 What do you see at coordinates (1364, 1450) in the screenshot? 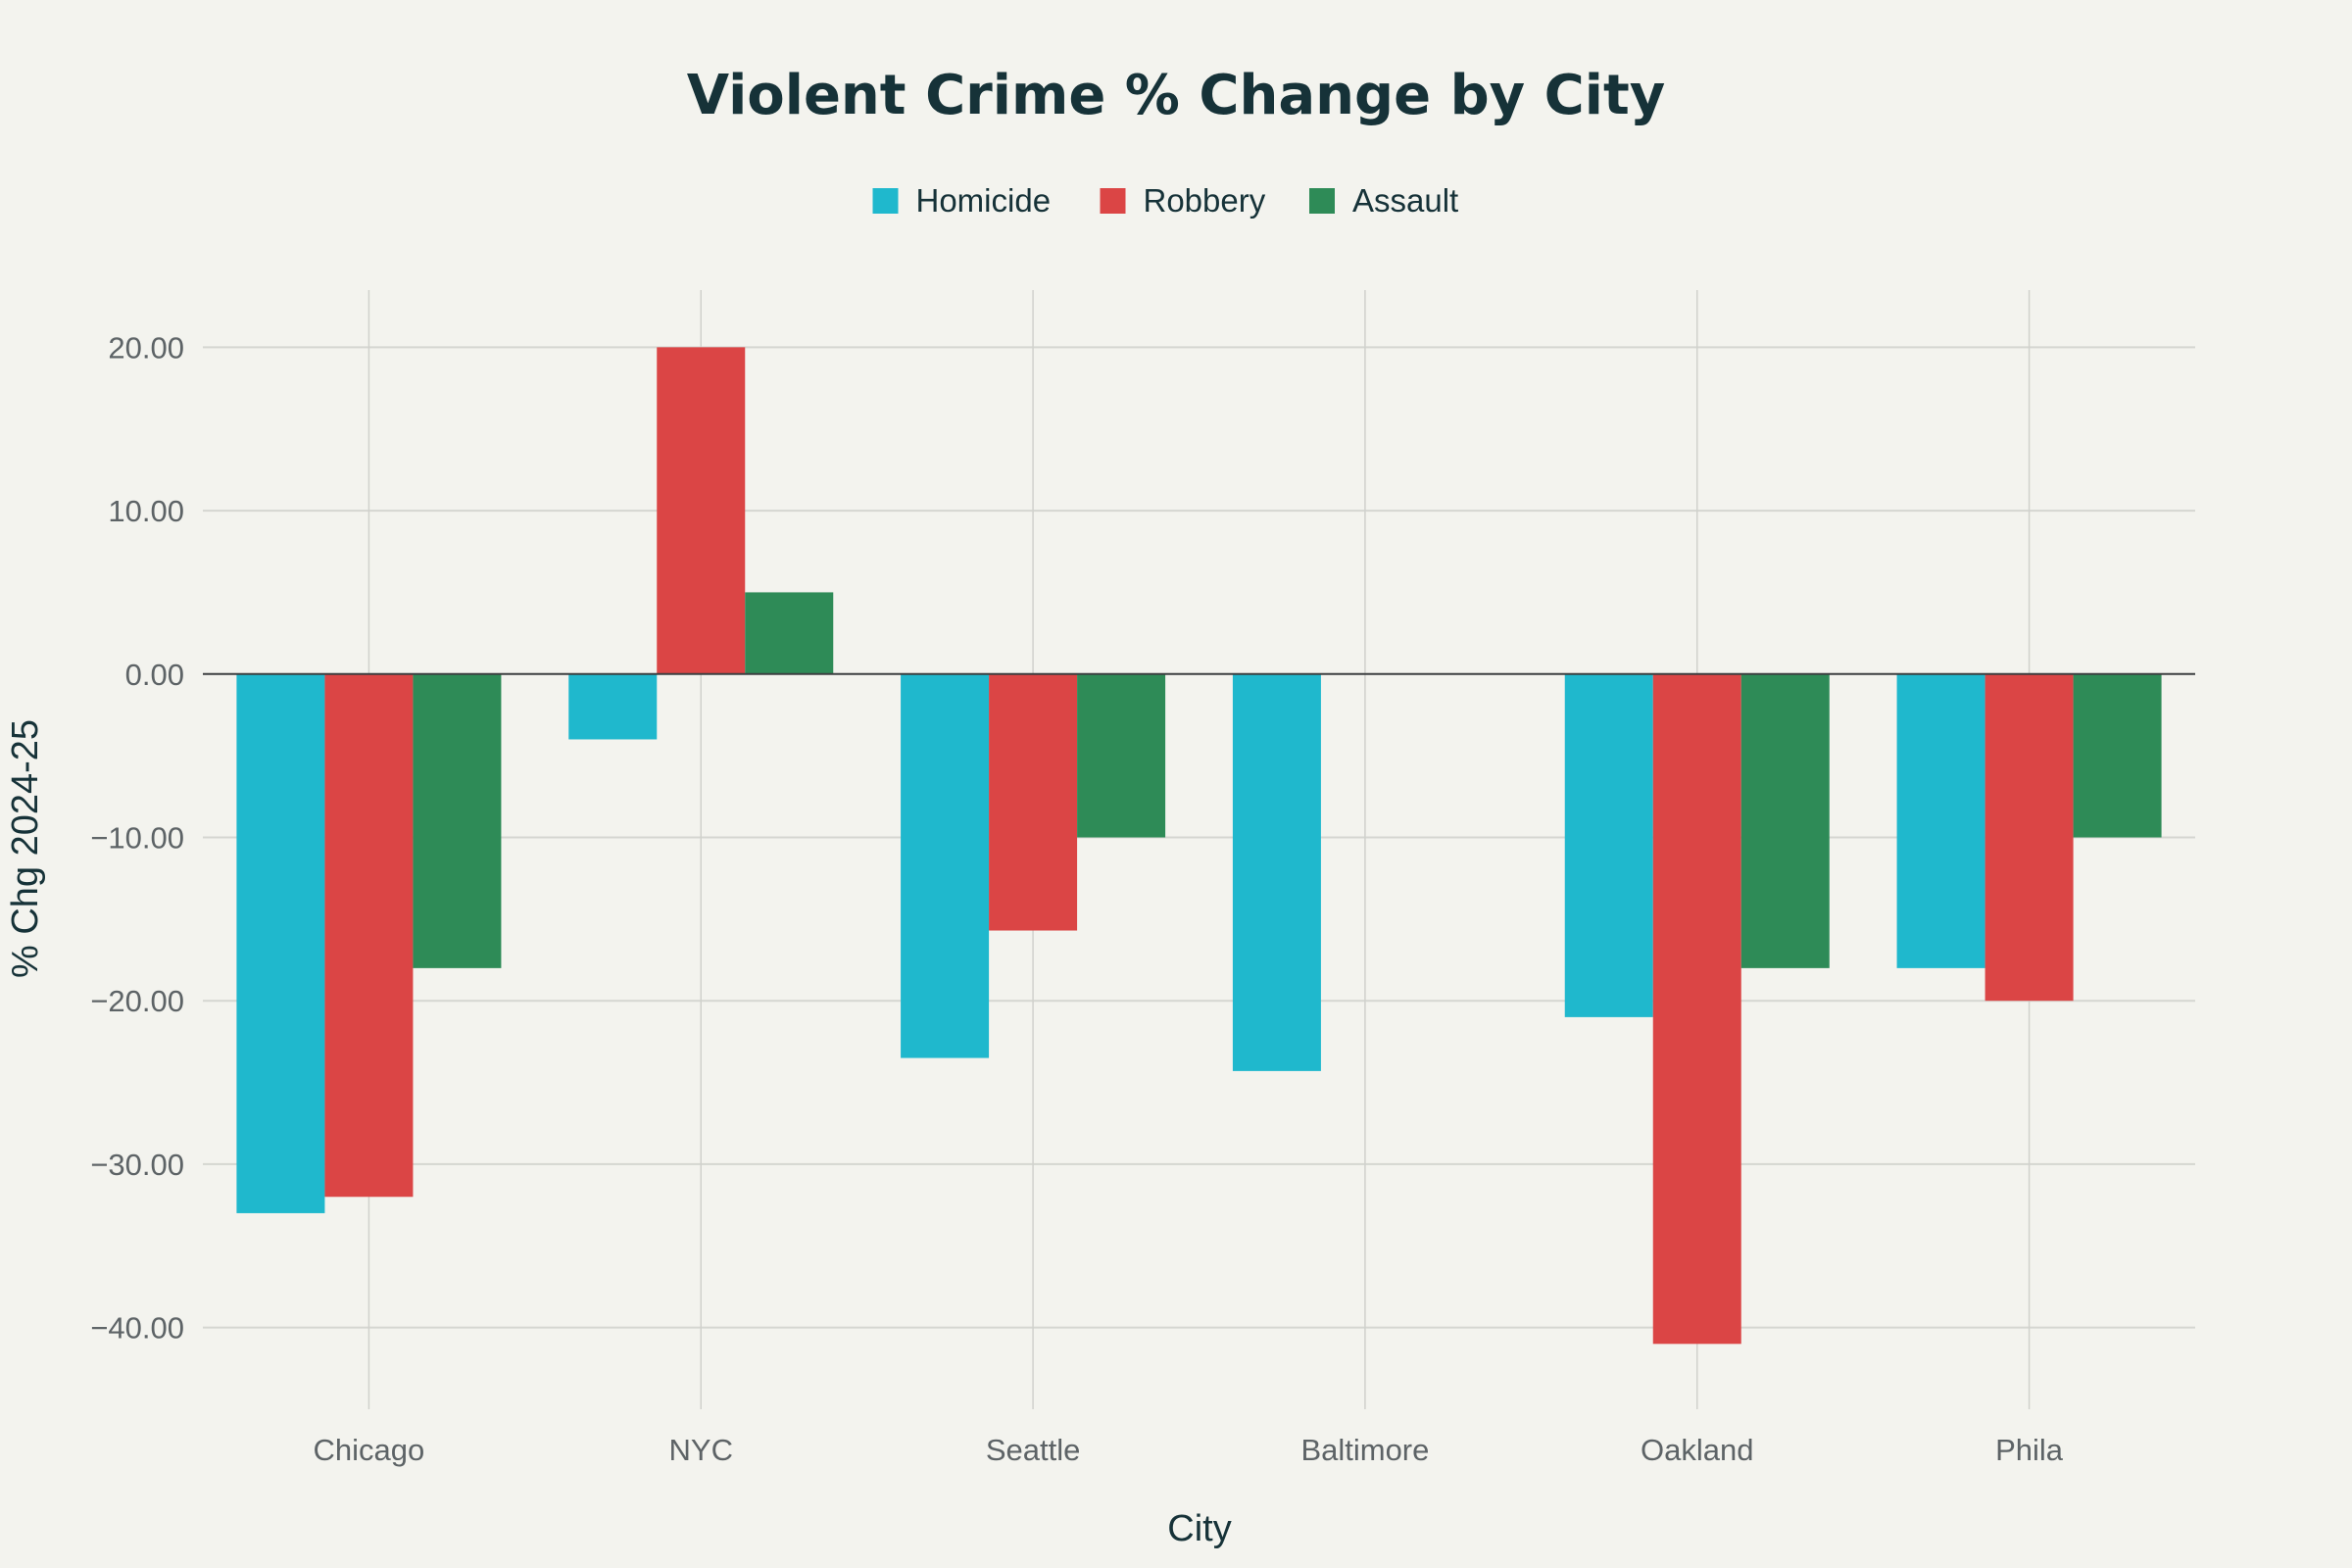
I see `x-tick-label-baltimore: Baltimore` at bounding box center [1364, 1450].